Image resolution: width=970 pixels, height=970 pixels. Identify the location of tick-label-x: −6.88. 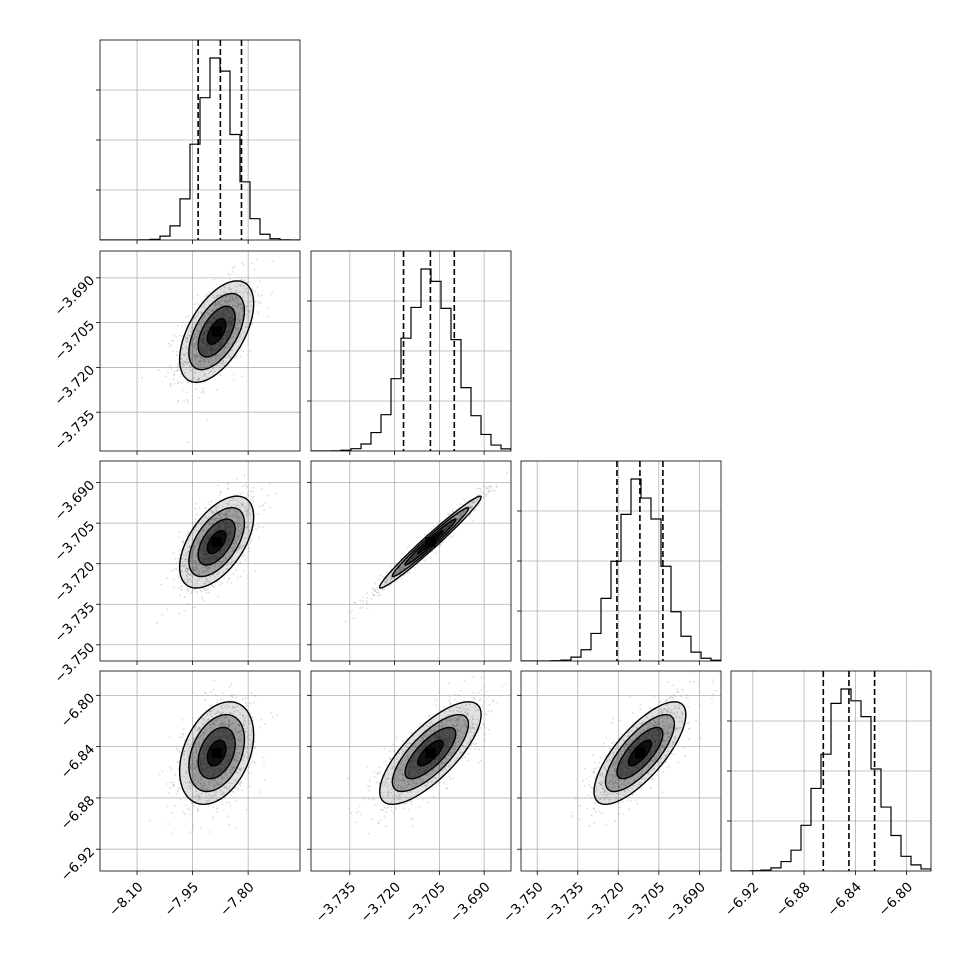
(793, 899).